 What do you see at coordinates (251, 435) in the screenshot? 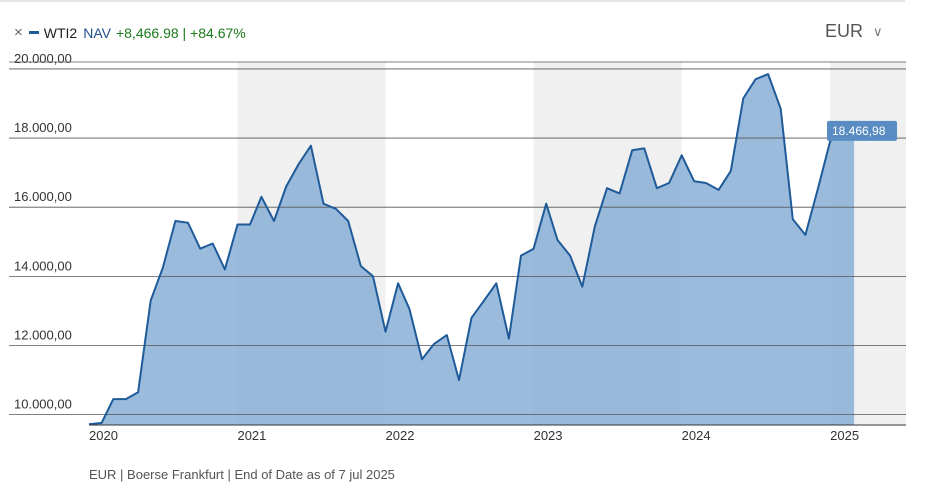
I see `x-tick-label: 2021` at bounding box center [251, 435].